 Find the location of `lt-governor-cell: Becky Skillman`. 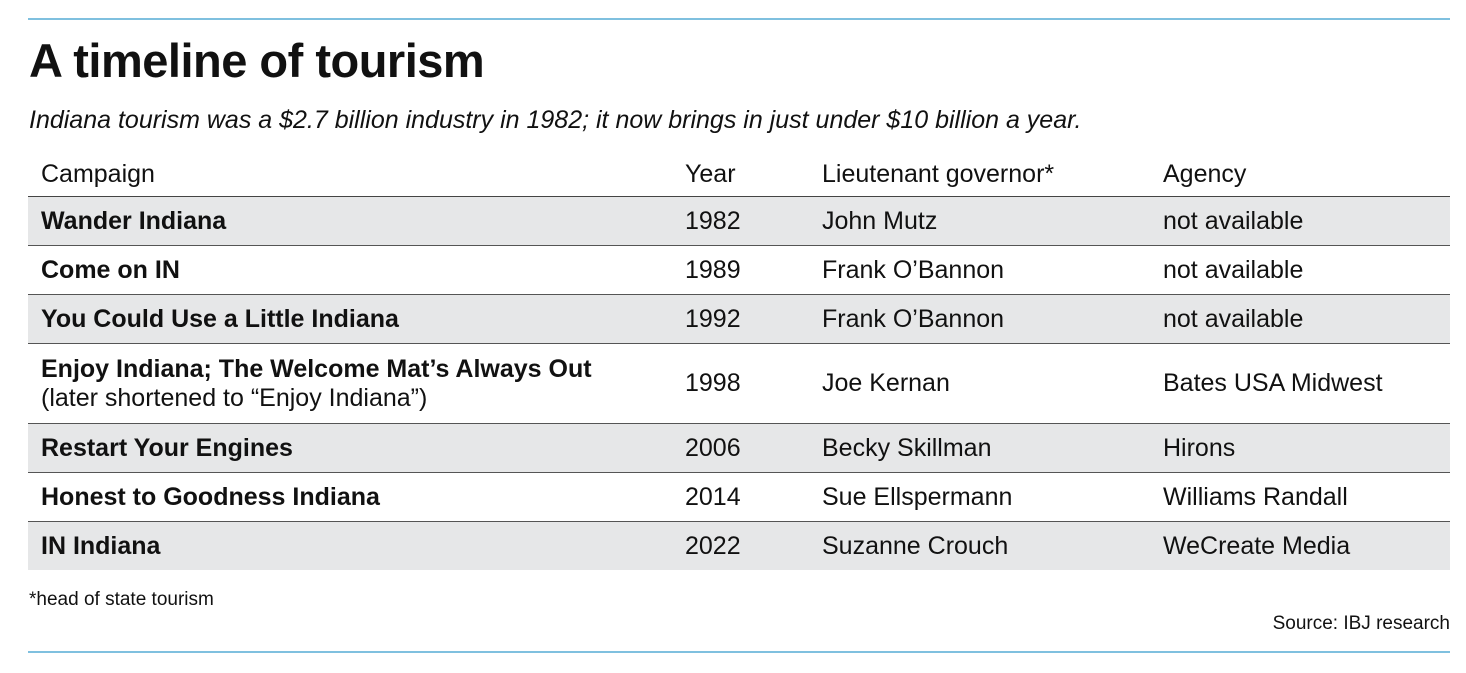

lt-governor-cell: Becky Skillman is located at coordinates (979, 448).